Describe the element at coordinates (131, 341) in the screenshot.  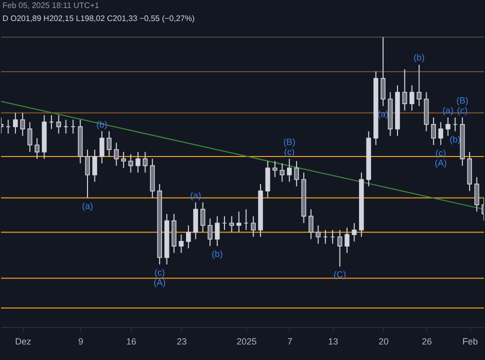
I see `x-tick-label: 16` at that location.